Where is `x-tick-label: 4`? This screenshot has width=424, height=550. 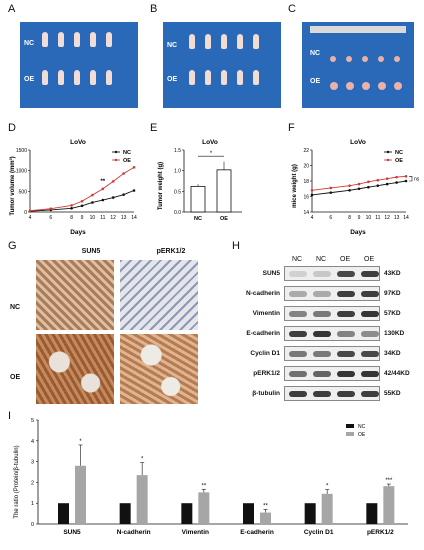
x-tick-label: 4 is located at coordinates (312, 218).